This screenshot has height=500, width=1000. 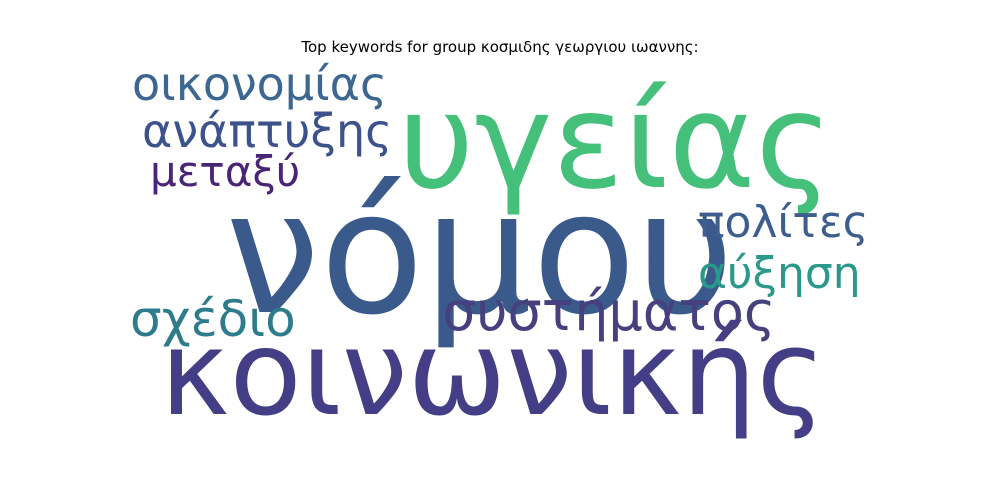 I want to click on word-9: αύξηση, so click(x=779, y=273).